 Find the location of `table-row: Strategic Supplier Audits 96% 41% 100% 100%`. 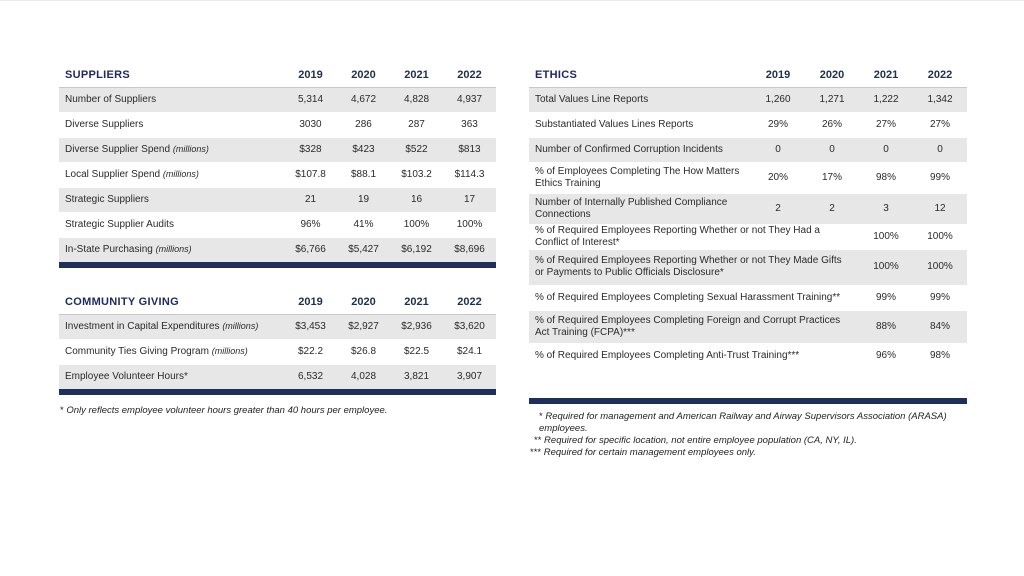

table-row: Strategic Supplier Audits 96% 41% 100% 100% is located at coordinates (277, 225).